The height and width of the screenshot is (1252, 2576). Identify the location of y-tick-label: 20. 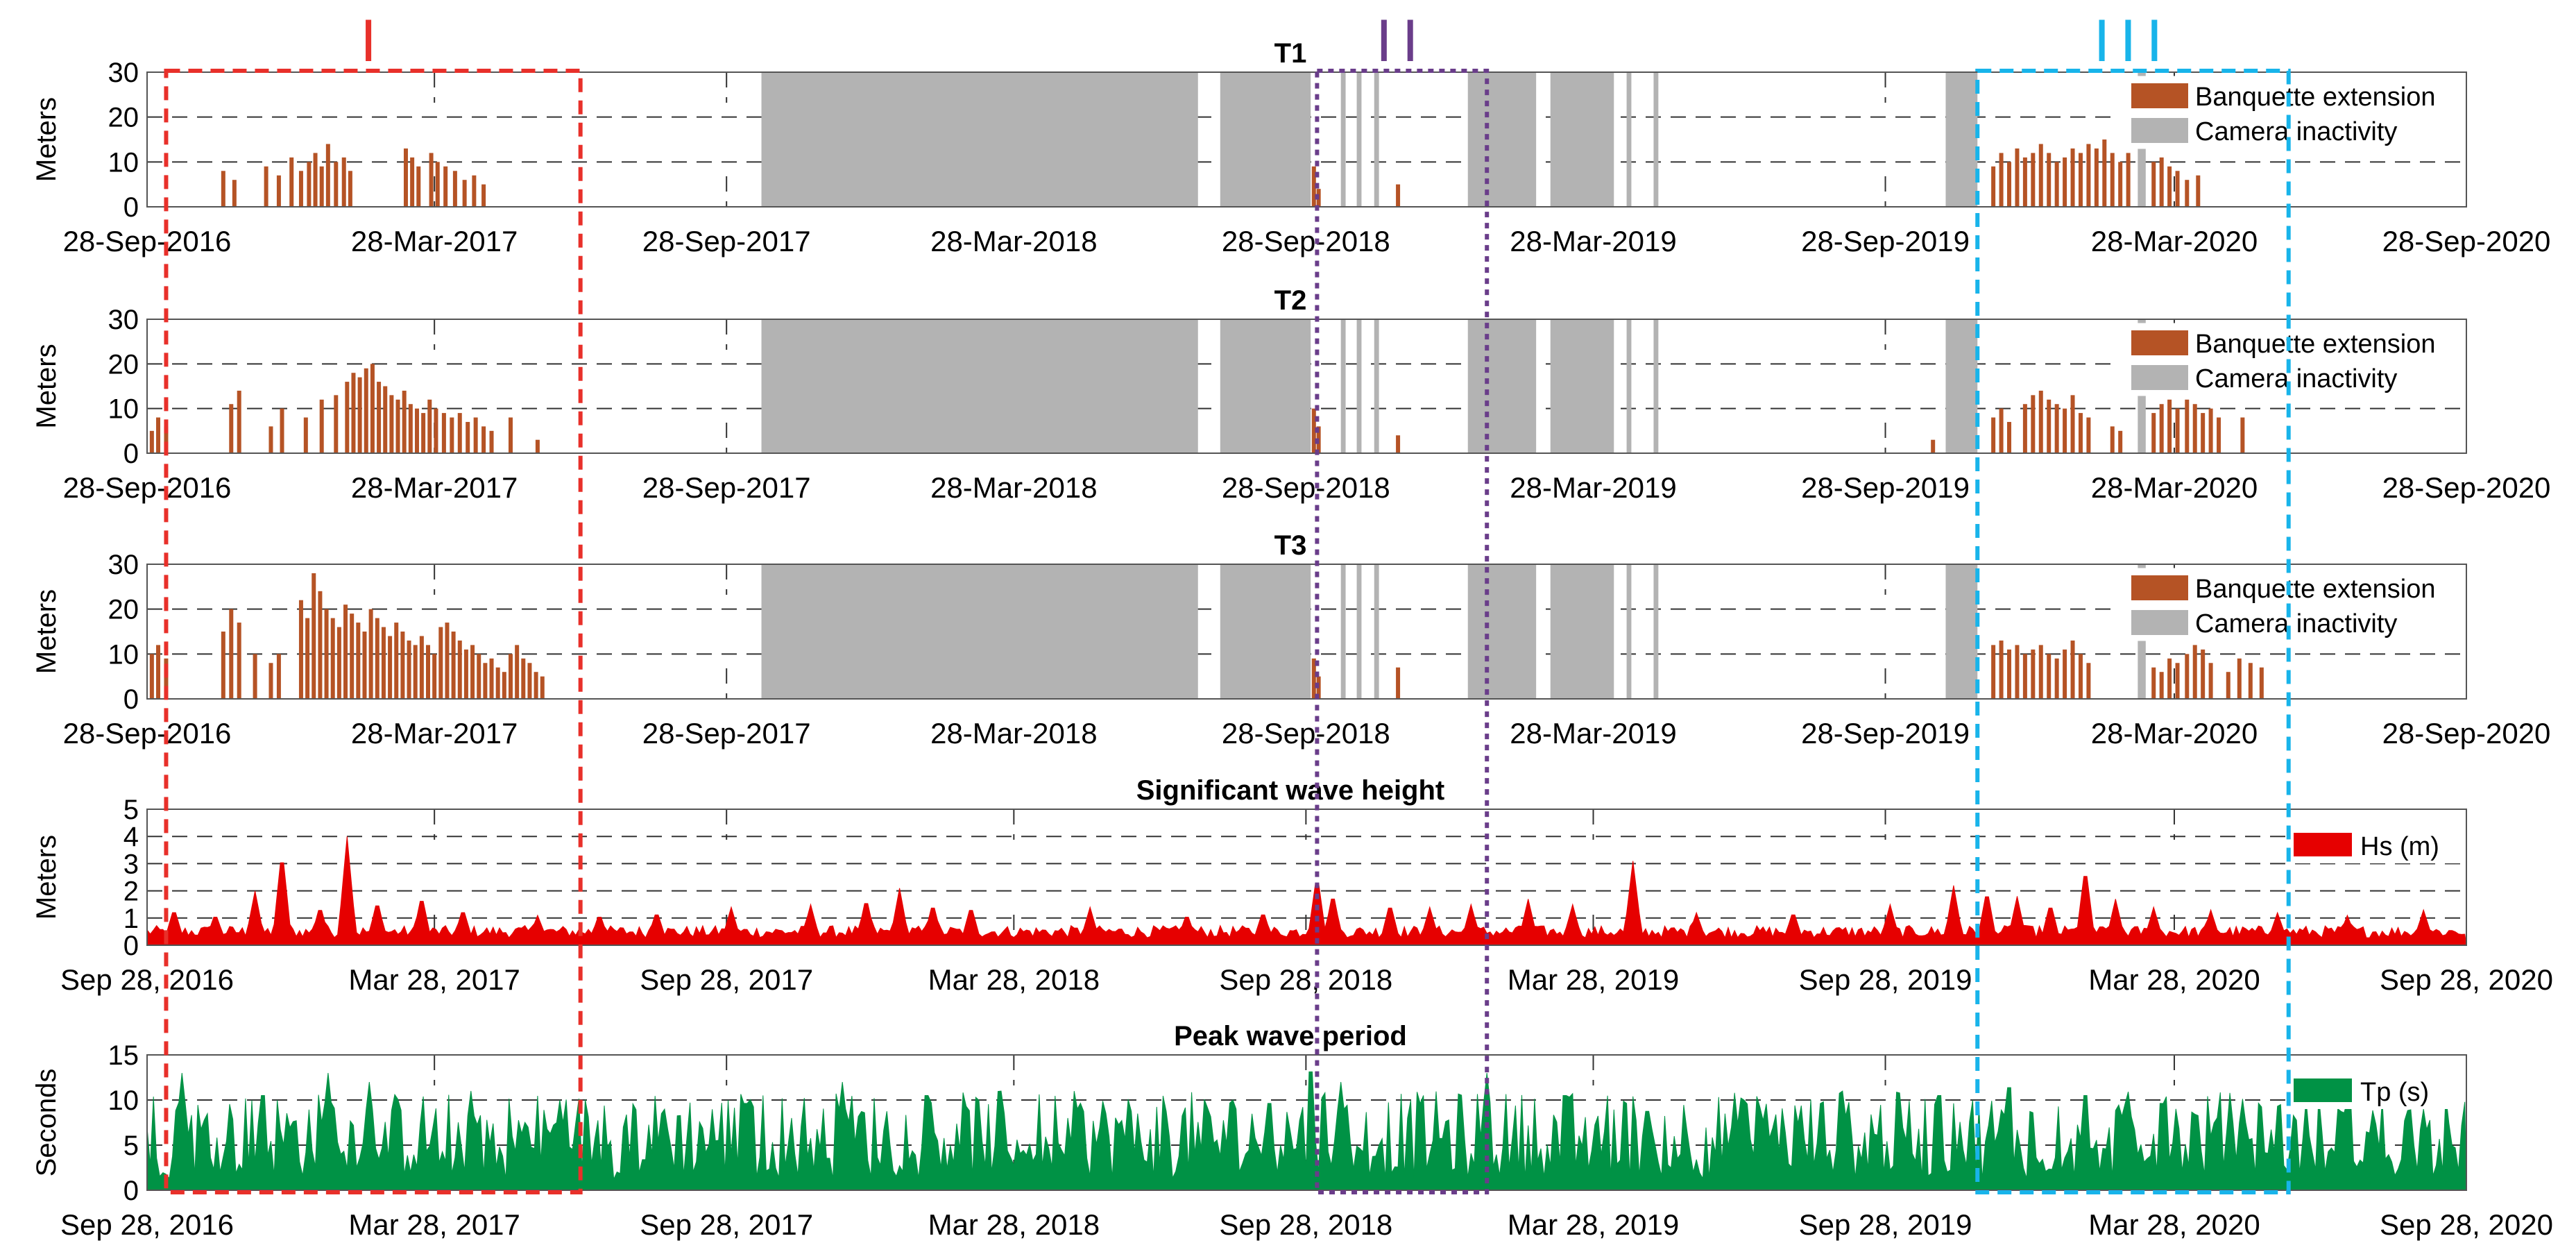
(123, 364).